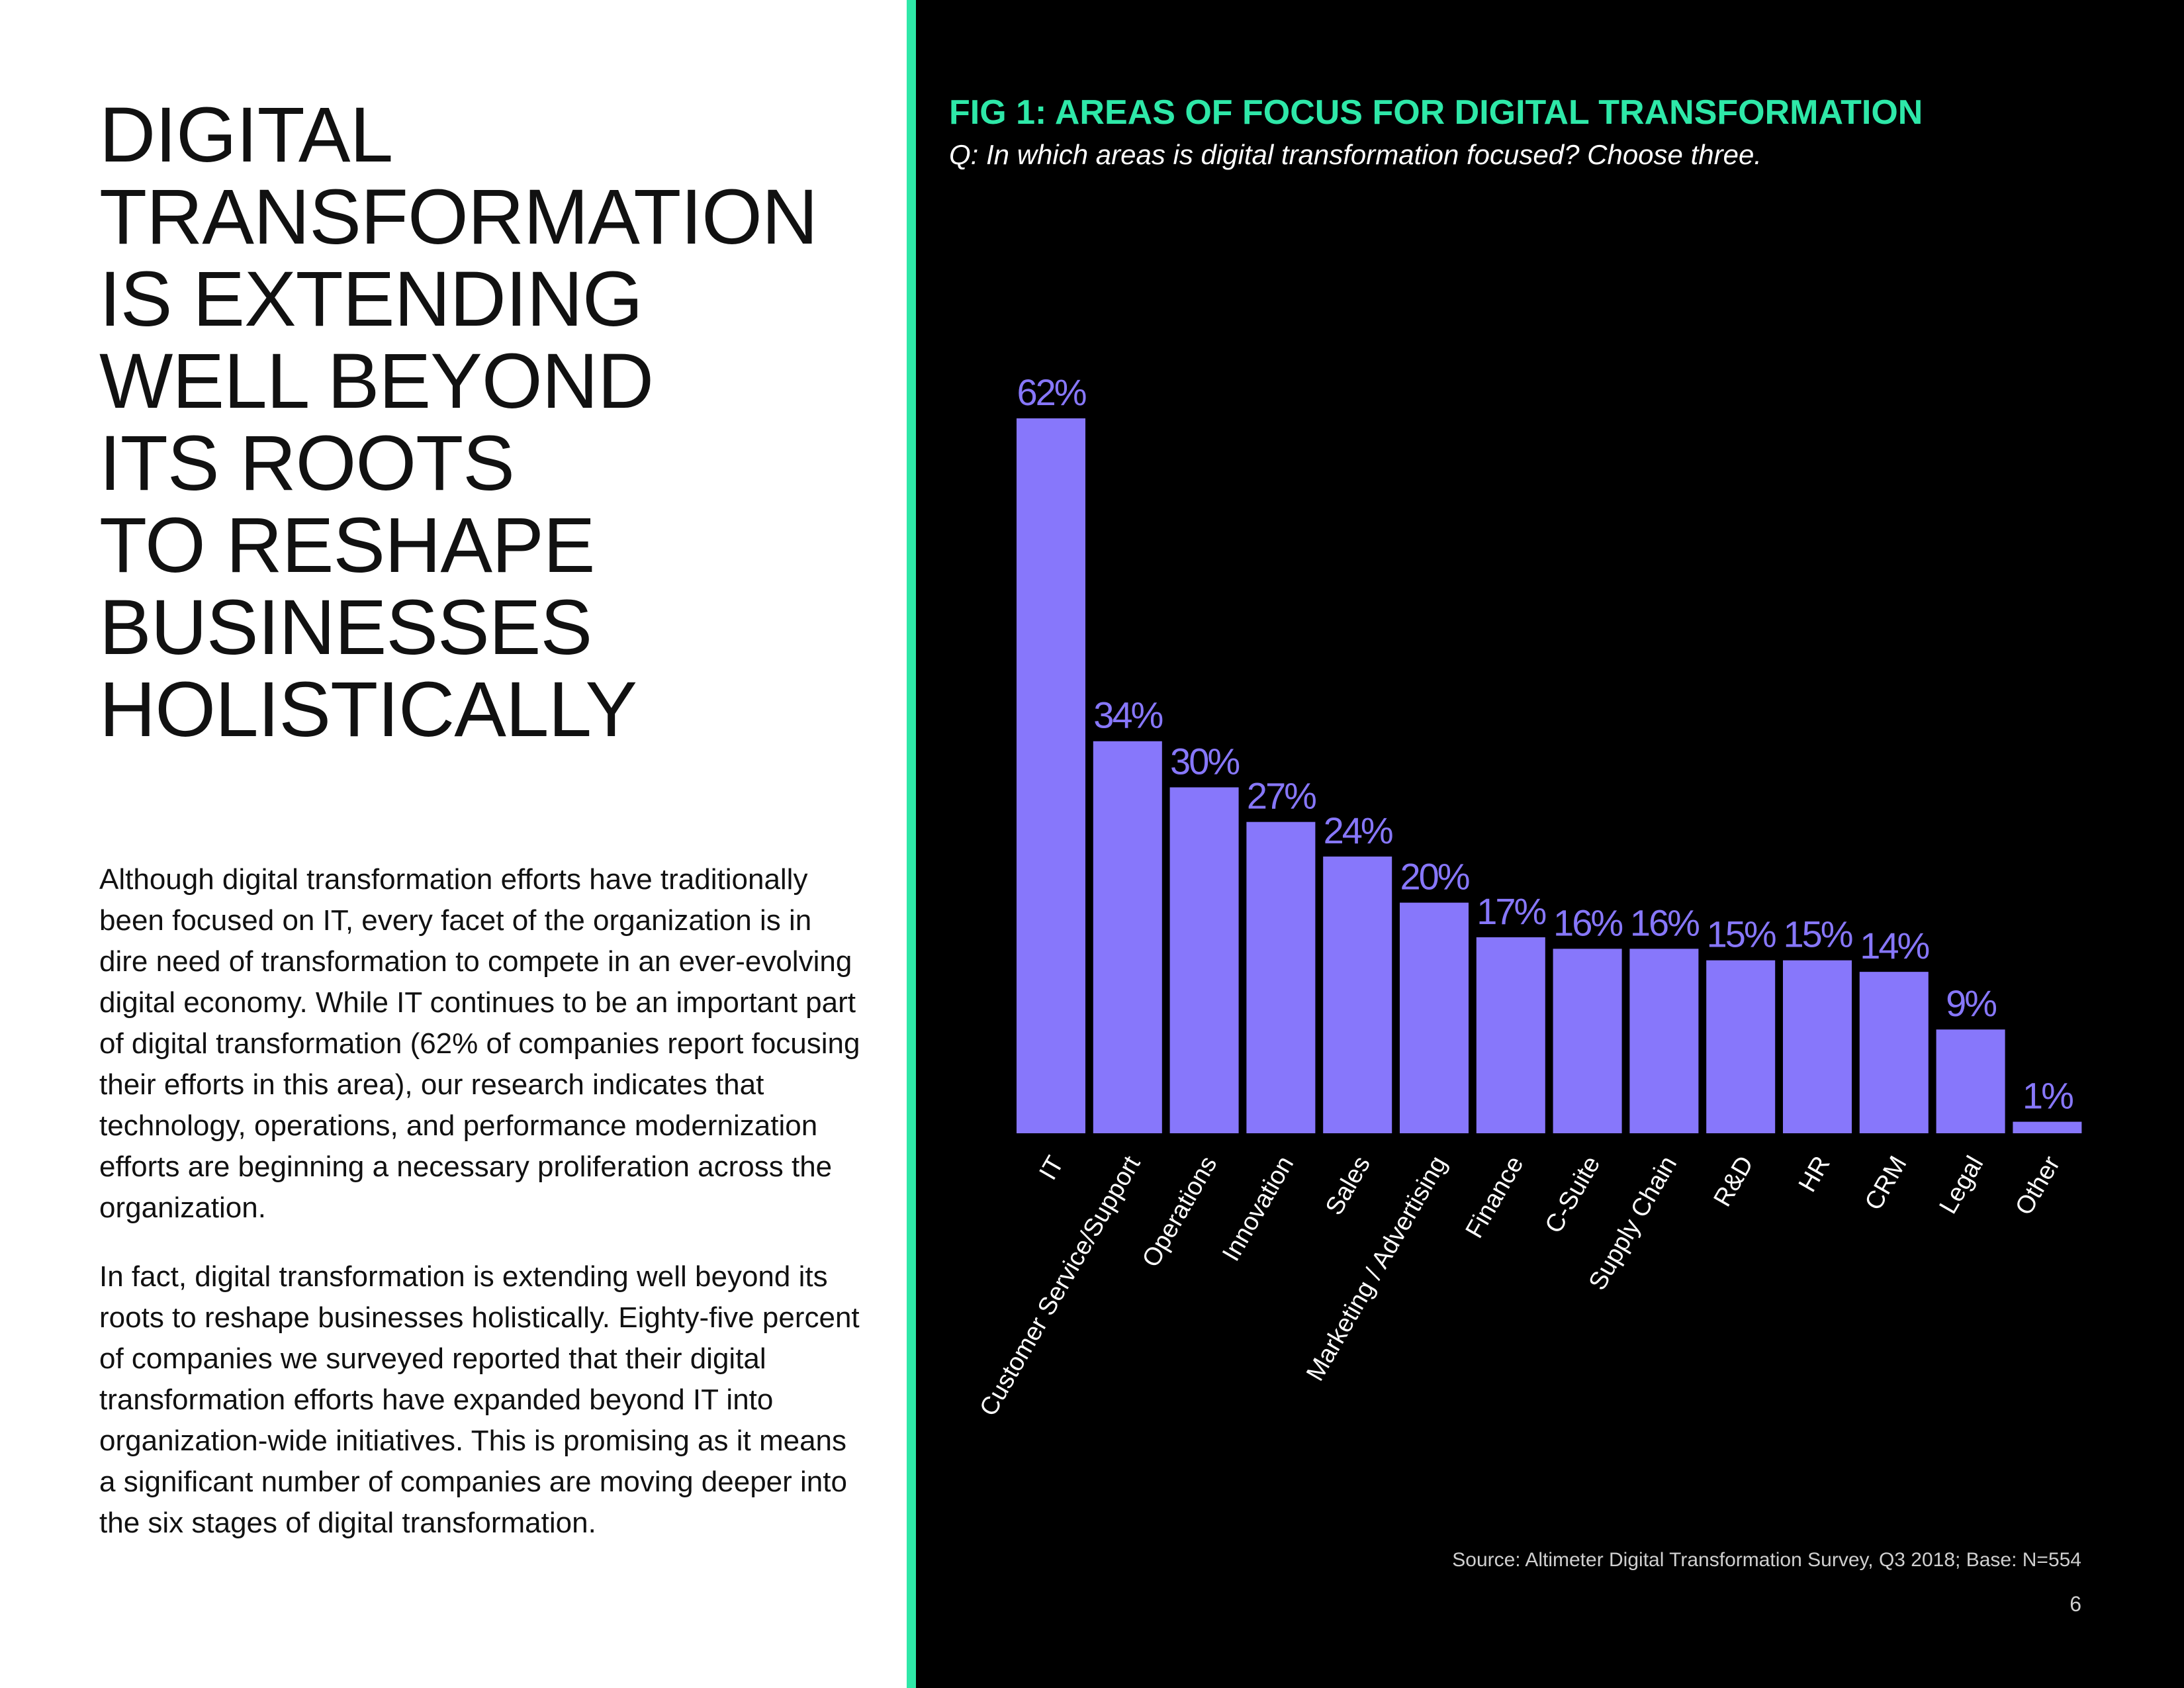 The width and height of the screenshot is (2184, 1688). Describe the element at coordinates (1815, 1174) in the screenshot. I see `category-label: HR` at that location.